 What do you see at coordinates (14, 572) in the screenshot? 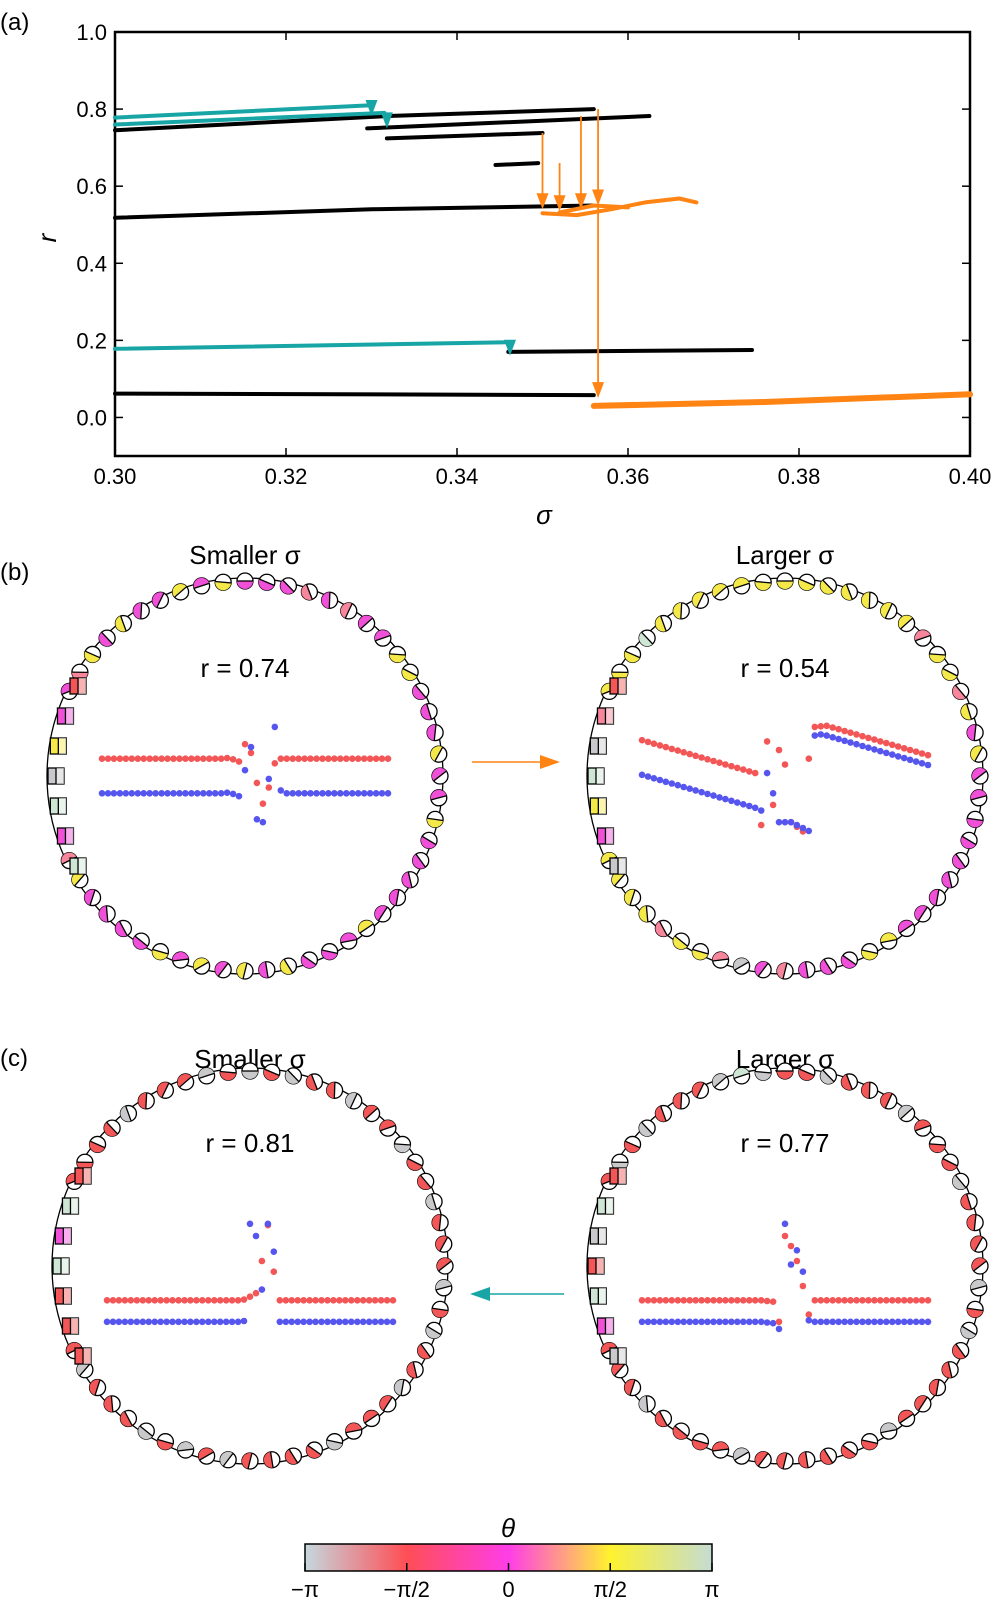
I see `panel-label-b: (b)` at bounding box center [14, 572].